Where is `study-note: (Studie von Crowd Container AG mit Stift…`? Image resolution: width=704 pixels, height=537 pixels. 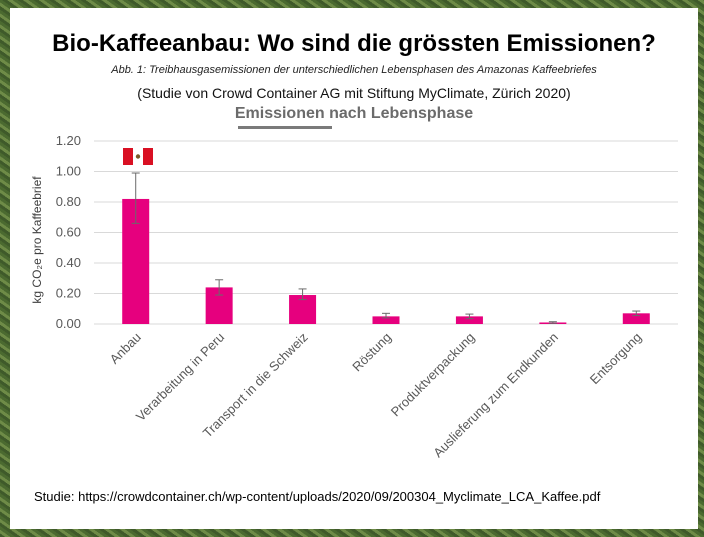 study-note: (Studie von Crowd Container AG mit Stift… is located at coordinates (354, 93).